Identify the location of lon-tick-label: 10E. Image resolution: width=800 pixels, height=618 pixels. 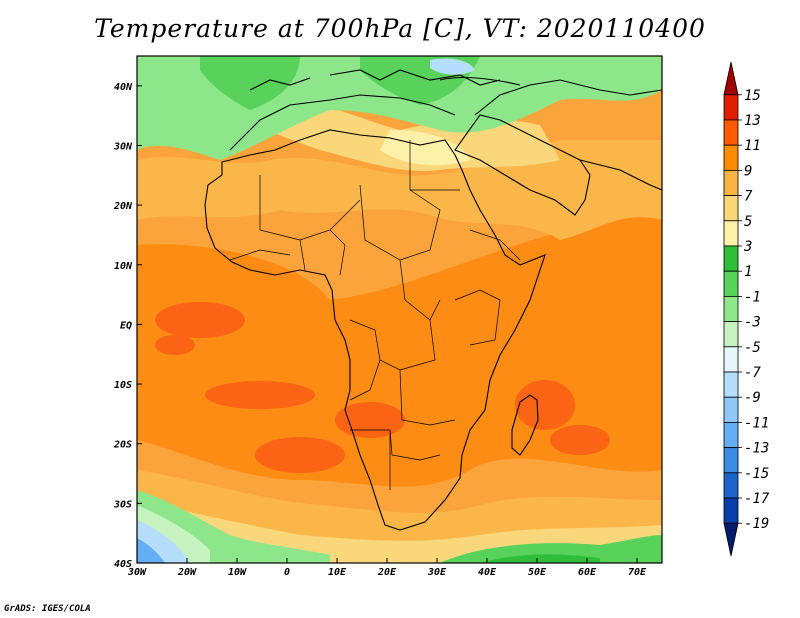
(337, 572).